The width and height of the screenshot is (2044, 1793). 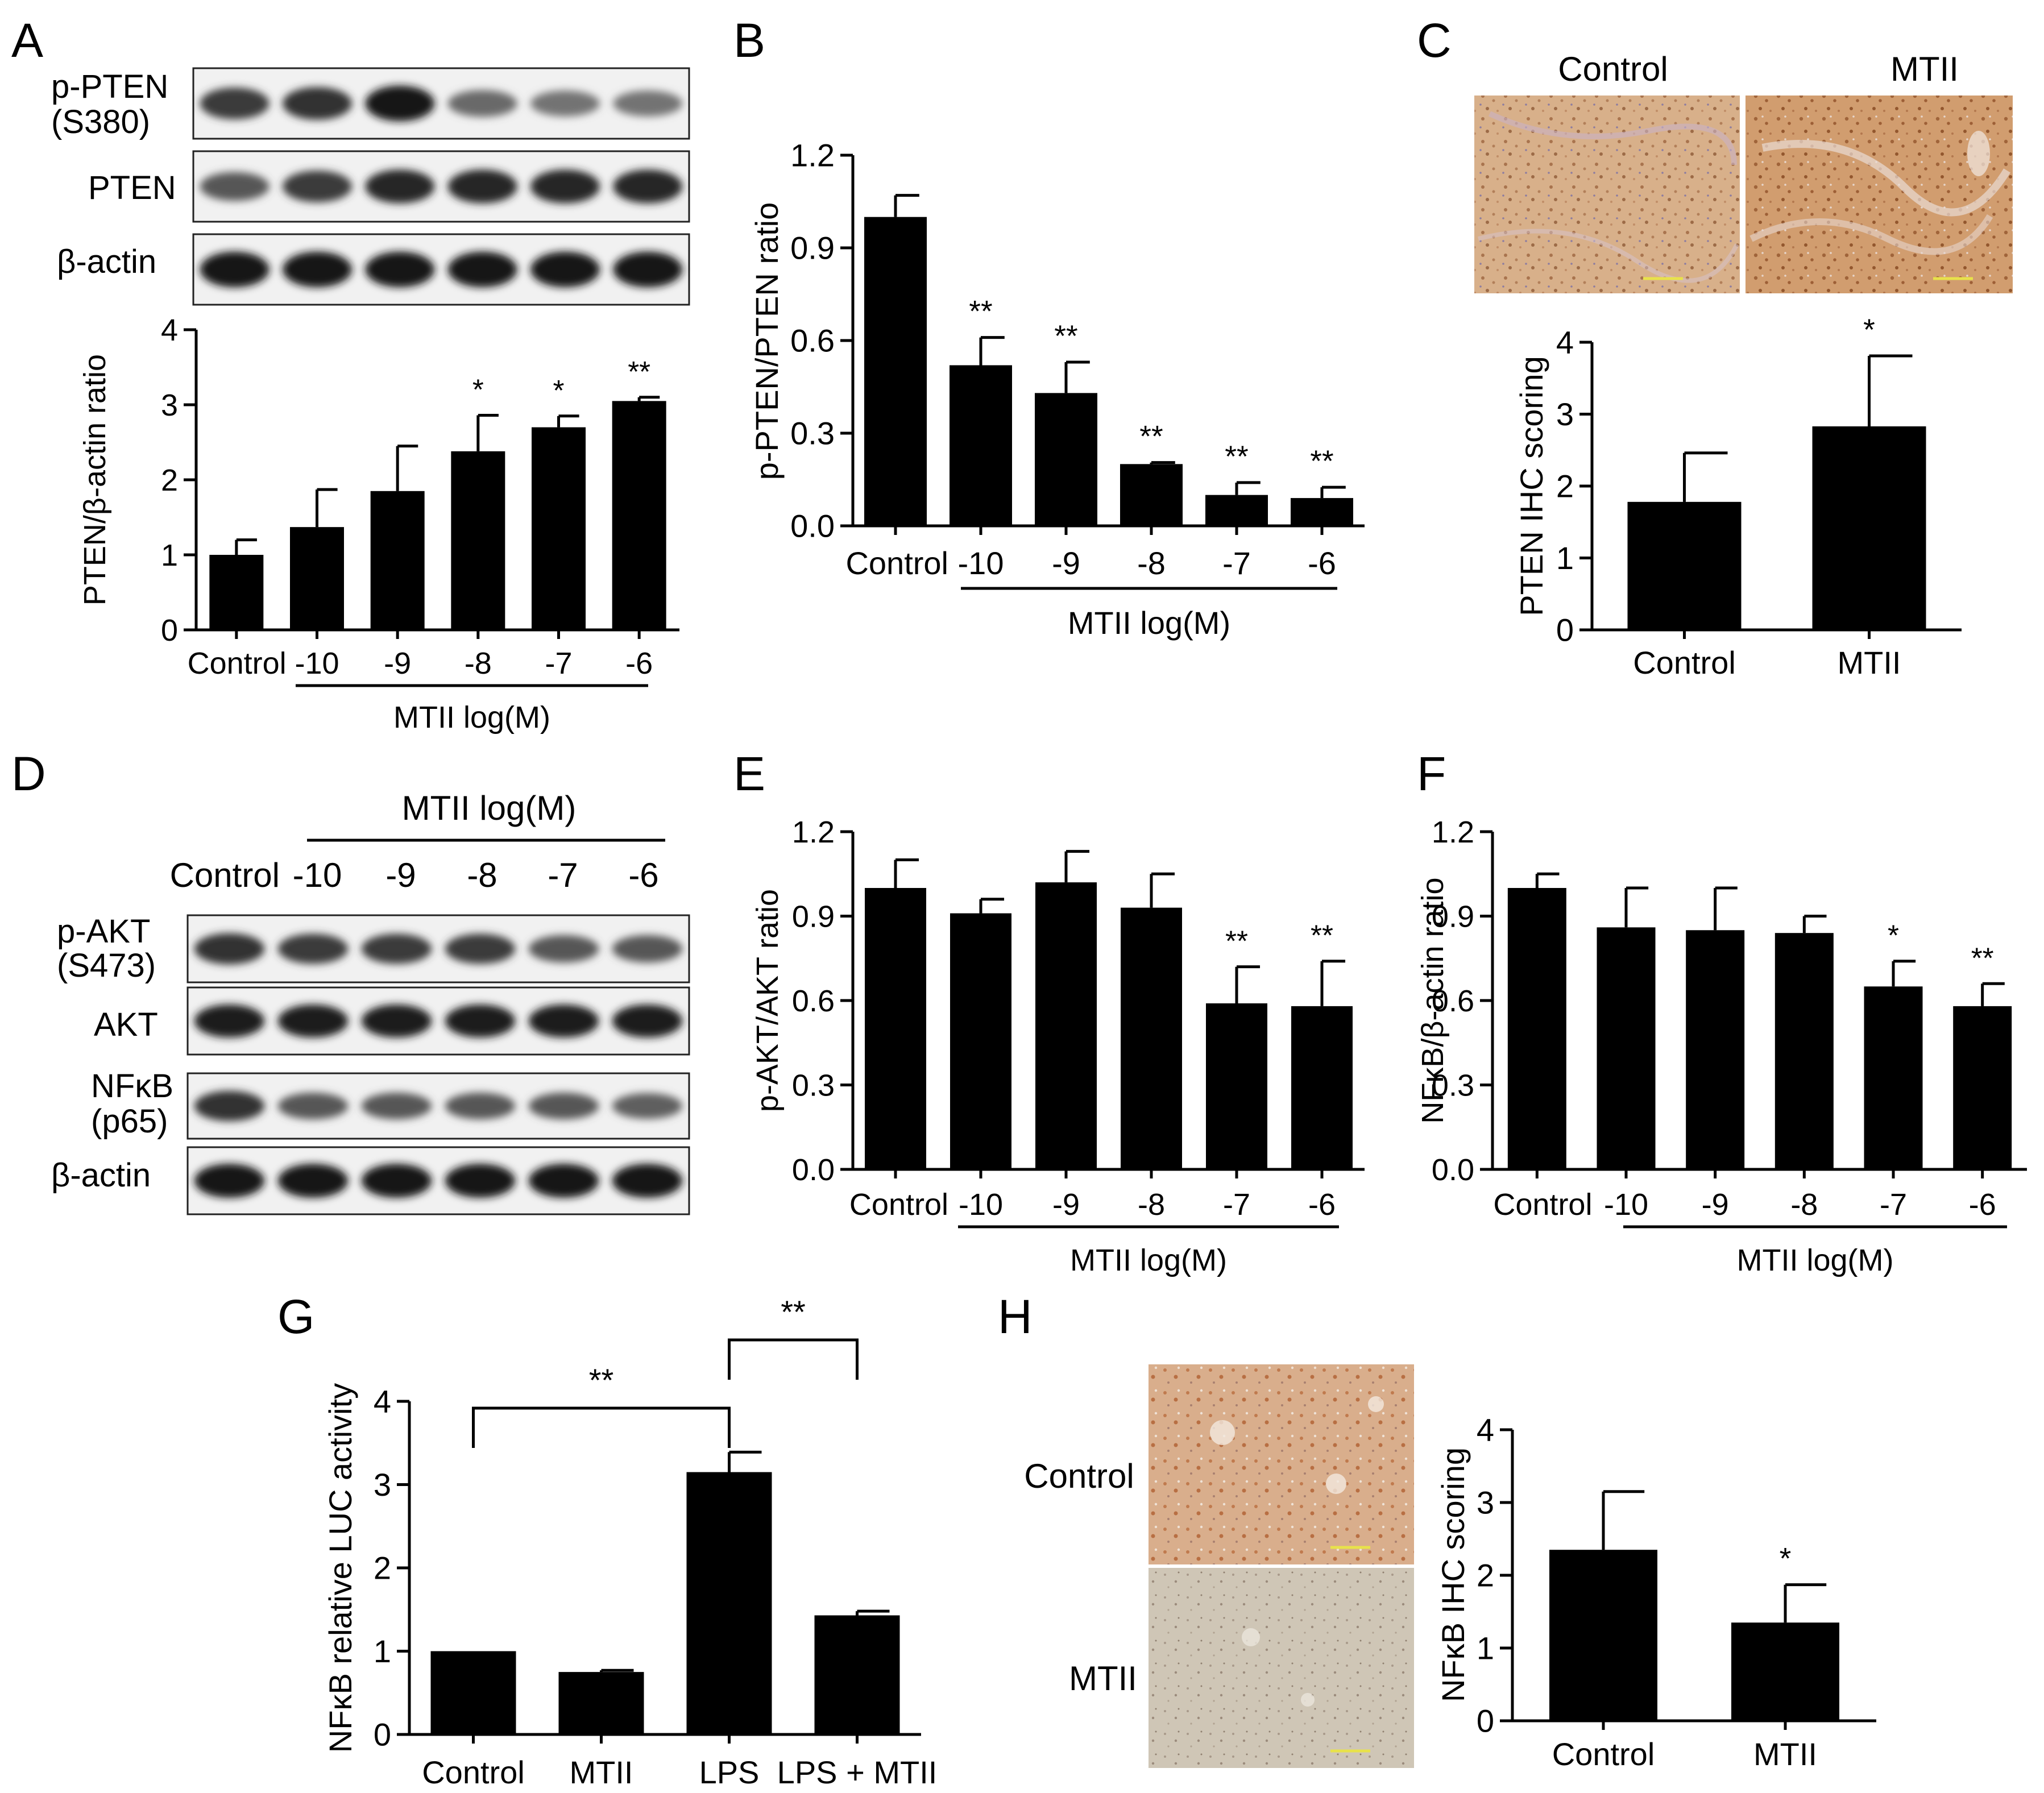 I want to click on blot-label: p-PTEN, so click(x=110, y=86).